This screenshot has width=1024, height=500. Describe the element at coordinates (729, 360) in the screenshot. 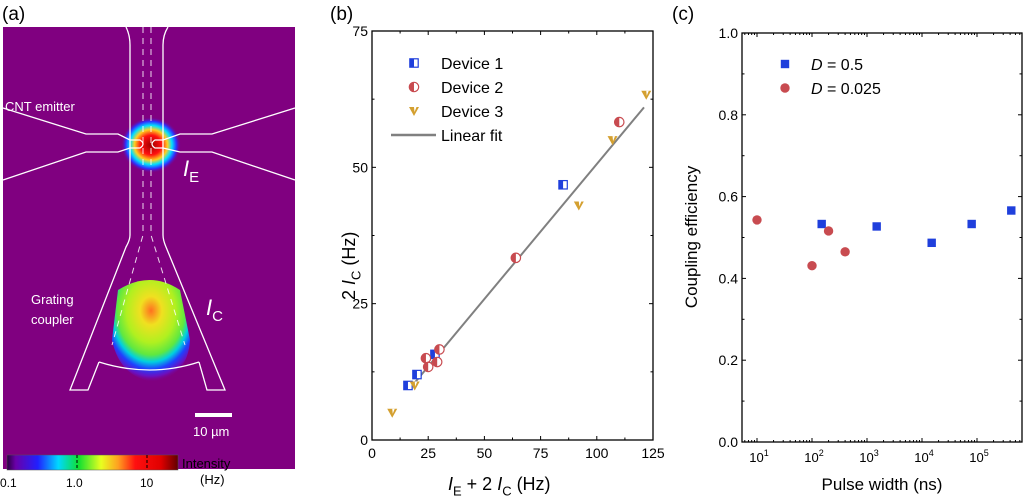

I see `y-tick-label: 0.2` at that location.